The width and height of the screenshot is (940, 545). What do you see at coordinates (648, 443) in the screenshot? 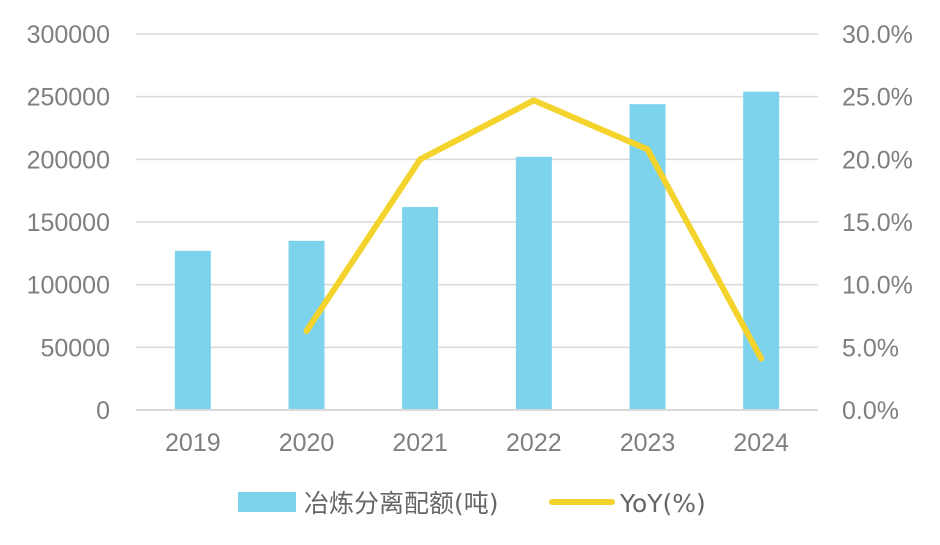
I see `x-tick-label: 2023` at bounding box center [648, 443].